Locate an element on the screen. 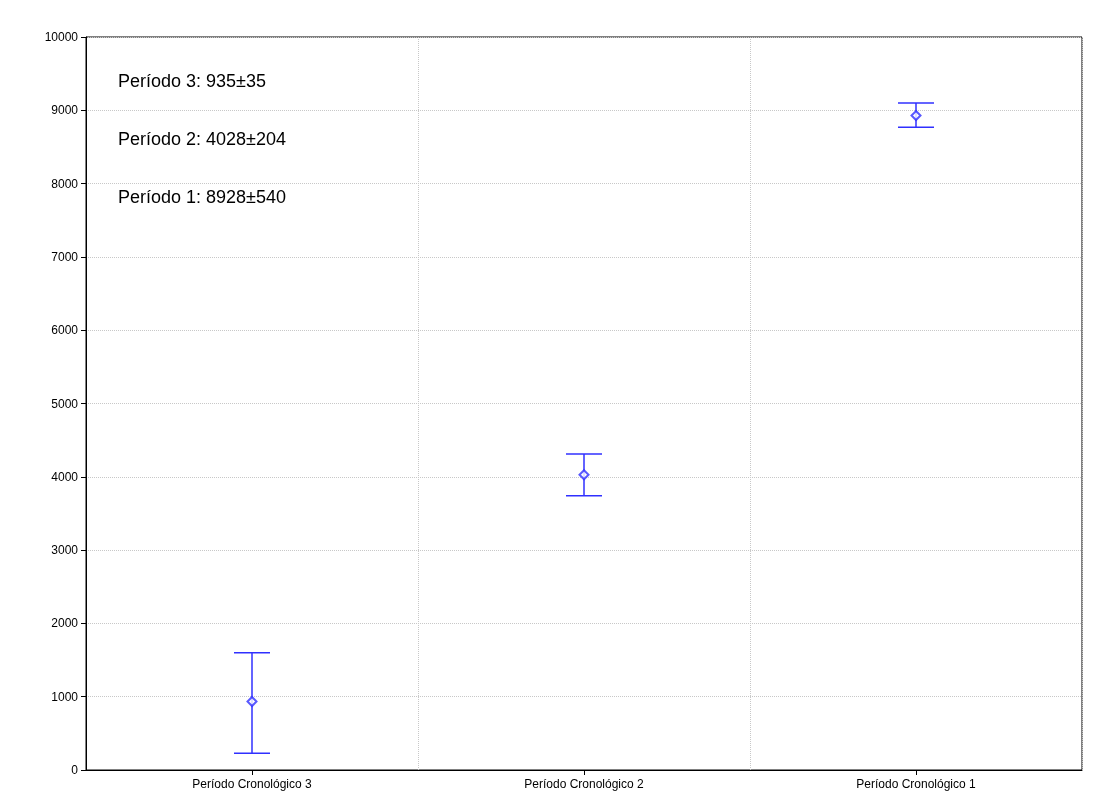 Image resolution: width=1110 pixels, height=809 pixels. y-tick-label: 7000 is located at coordinates (65, 256).